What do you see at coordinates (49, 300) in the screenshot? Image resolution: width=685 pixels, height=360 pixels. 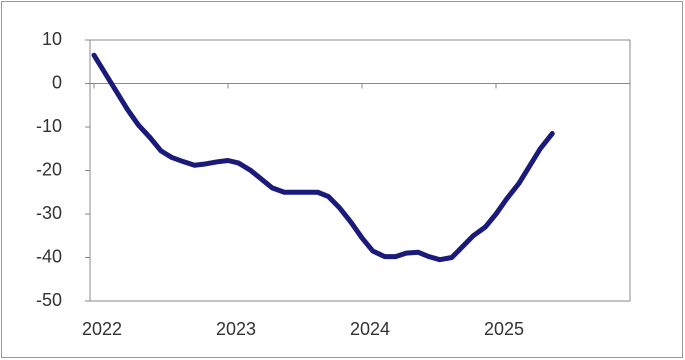 I see `y-tick-label: -50` at bounding box center [49, 300].